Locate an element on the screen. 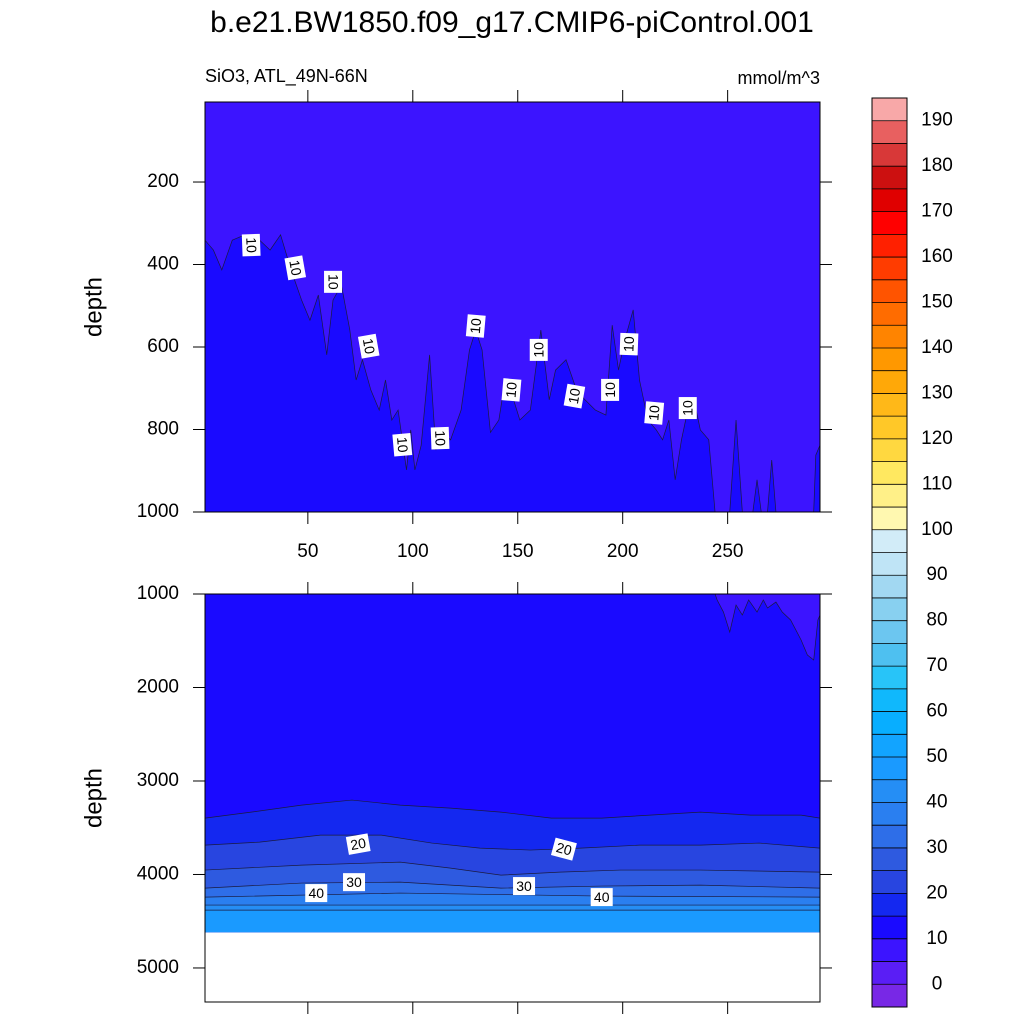  y-tick-label: 3000 is located at coordinates (158, 780).